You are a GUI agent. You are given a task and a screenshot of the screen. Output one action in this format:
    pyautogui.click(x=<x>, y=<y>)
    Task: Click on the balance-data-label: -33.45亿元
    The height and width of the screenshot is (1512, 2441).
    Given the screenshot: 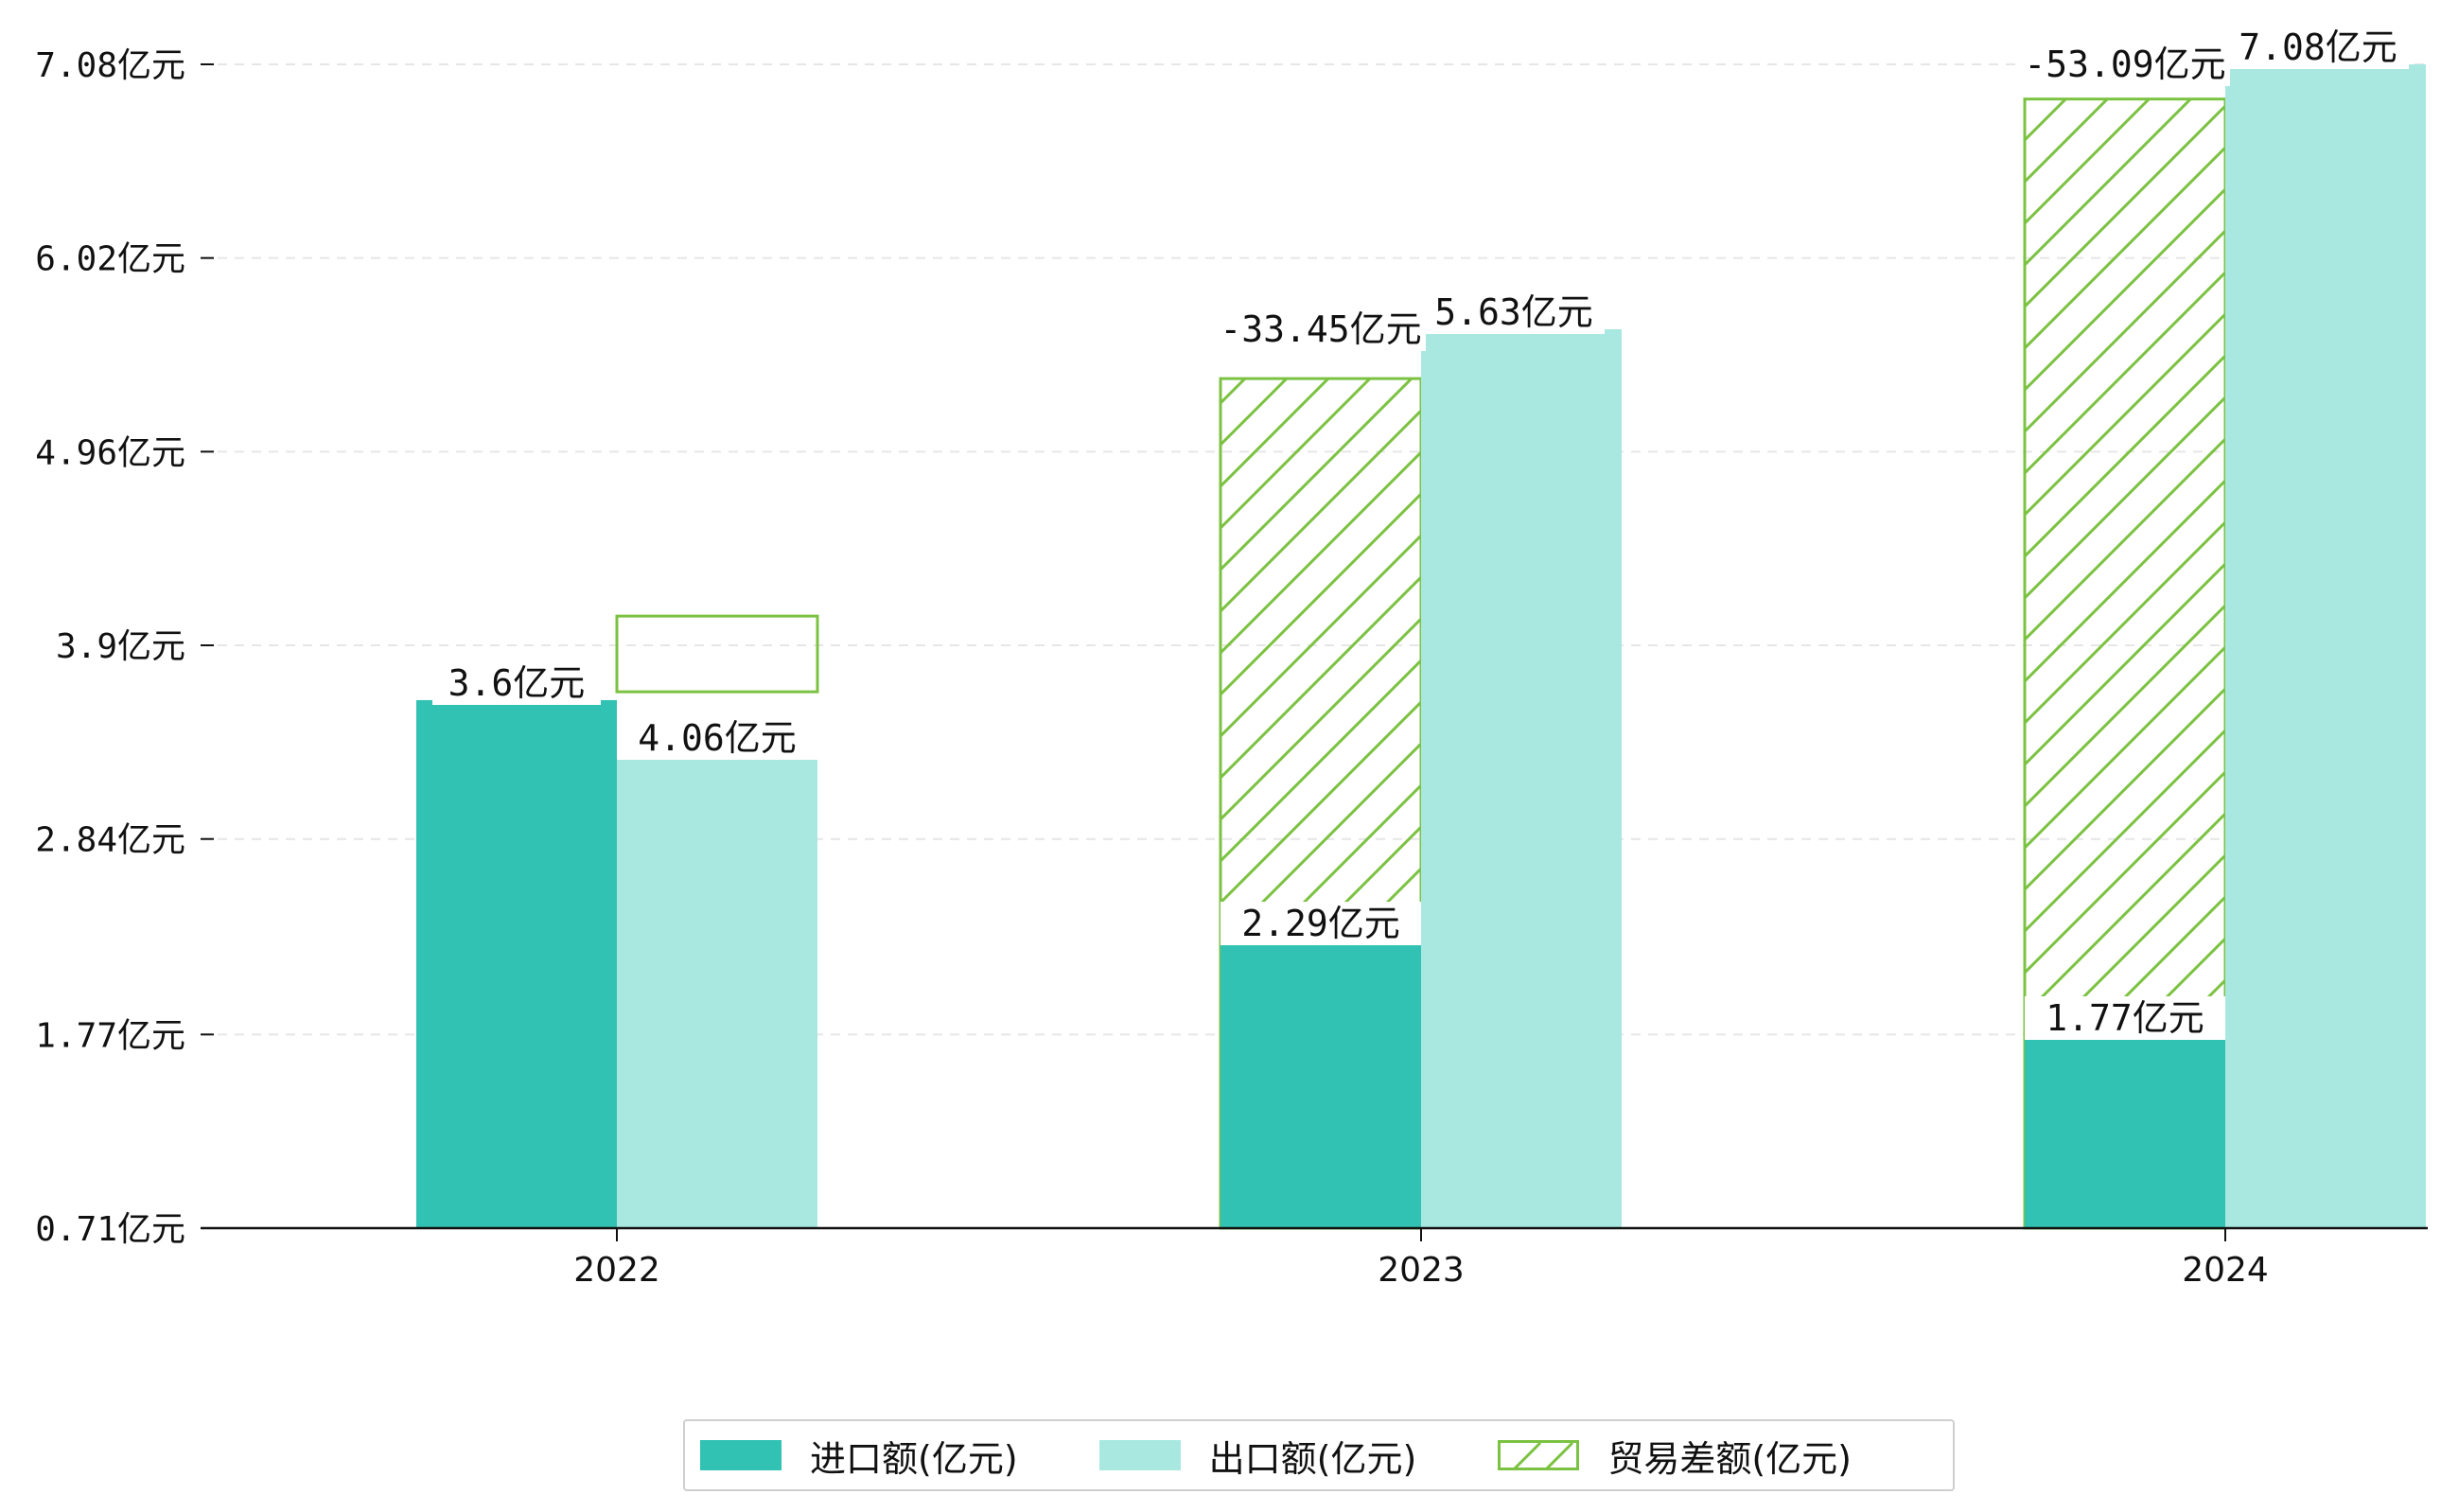 What is the action you would take?
    pyautogui.click(x=1320, y=329)
    